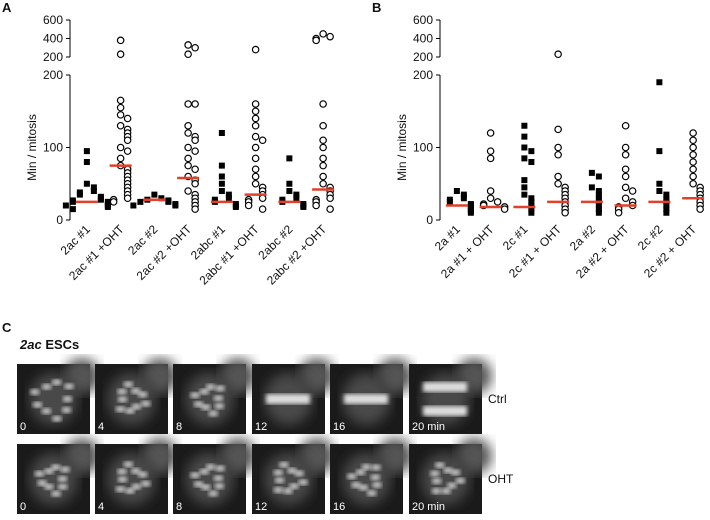 Image resolution: width=710 pixels, height=520 pixels. What do you see at coordinates (428, 507) in the screenshot?
I see `time-label: 20 min` at bounding box center [428, 507].